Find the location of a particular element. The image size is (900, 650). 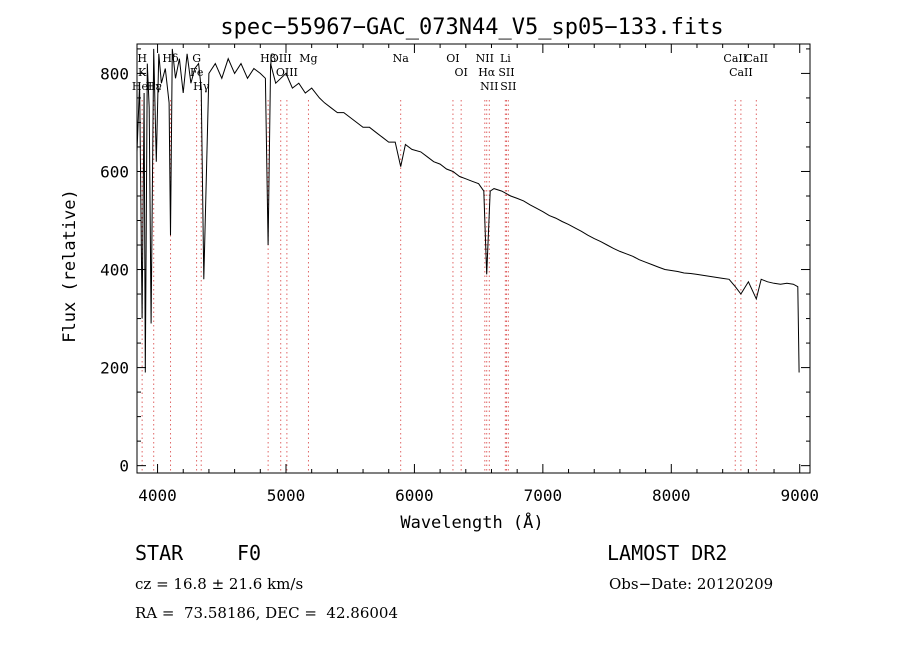

line-label: Hδ is located at coordinates (170, 58).